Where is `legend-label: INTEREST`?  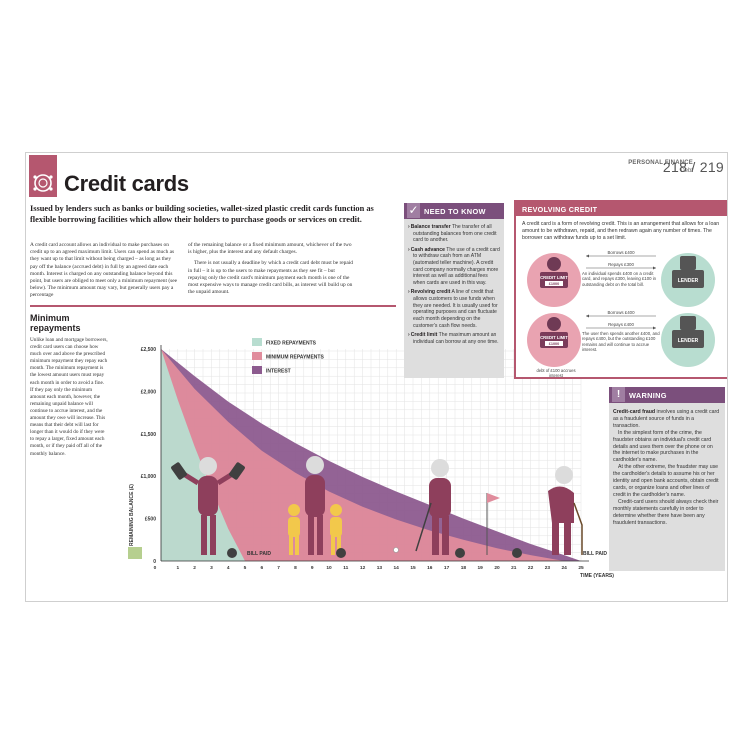 legend-label: INTEREST is located at coordinates (278, 372).